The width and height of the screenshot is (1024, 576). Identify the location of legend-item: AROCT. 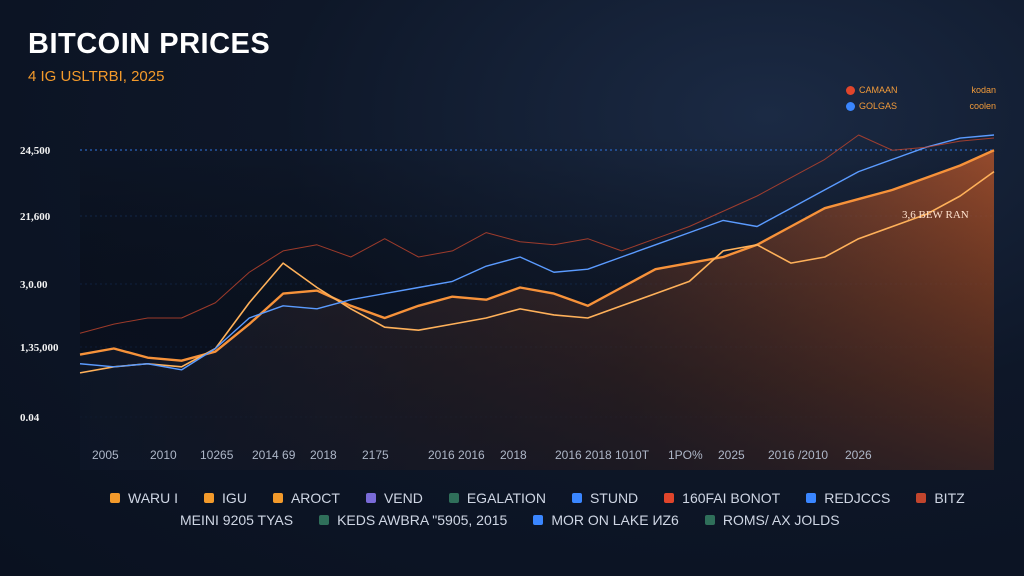
(306, 498).